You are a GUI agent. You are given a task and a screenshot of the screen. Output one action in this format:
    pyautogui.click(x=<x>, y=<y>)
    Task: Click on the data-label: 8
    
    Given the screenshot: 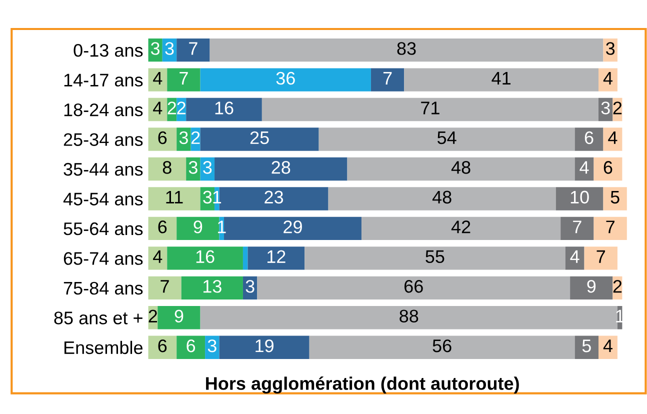 What is the action you would take?
    pyautogui.click(x=167, y=167)
    